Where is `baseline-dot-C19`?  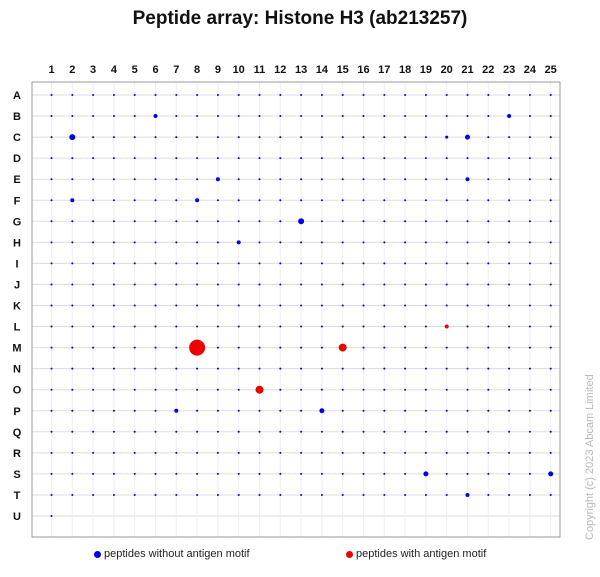
baseline-dot-C19 is located at coordinates (425, 137).